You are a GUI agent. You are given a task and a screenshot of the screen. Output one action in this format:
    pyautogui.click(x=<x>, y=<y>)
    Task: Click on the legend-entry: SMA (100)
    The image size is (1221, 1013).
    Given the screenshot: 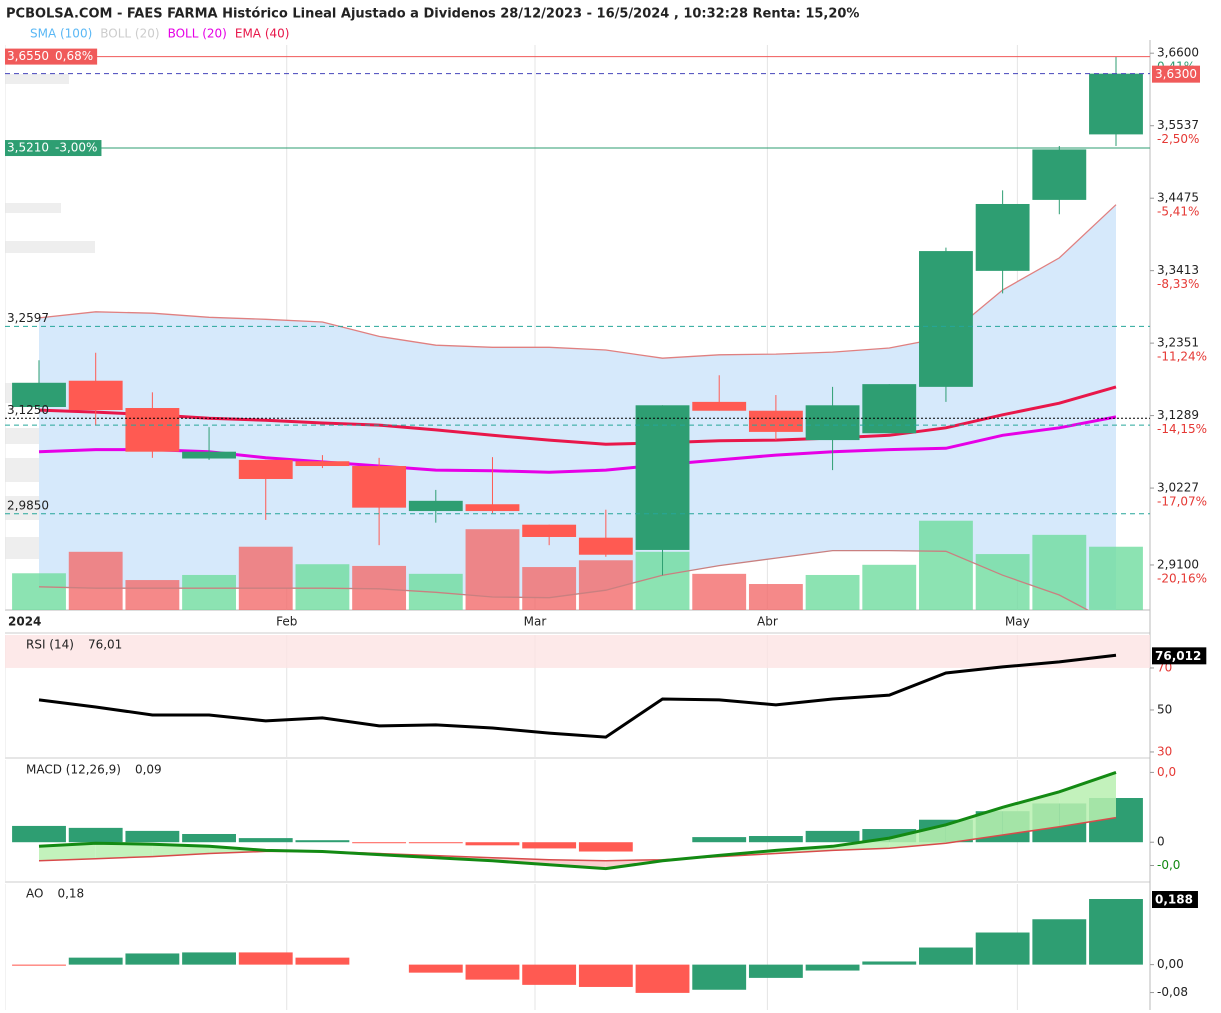 What is the action you would take?
    pyautogui.click(x=61, y=34)
    